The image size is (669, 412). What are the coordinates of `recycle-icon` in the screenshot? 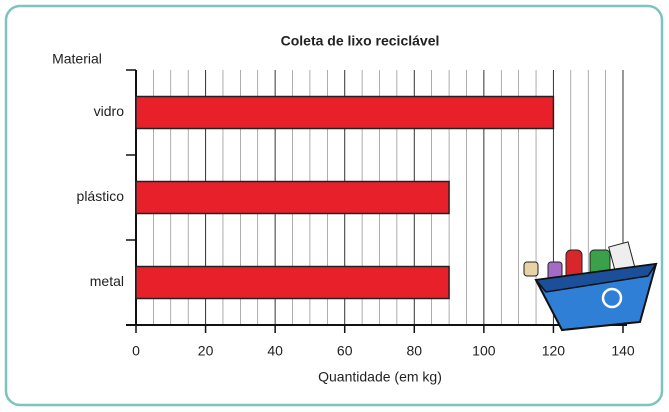 It's located at (612, 298).